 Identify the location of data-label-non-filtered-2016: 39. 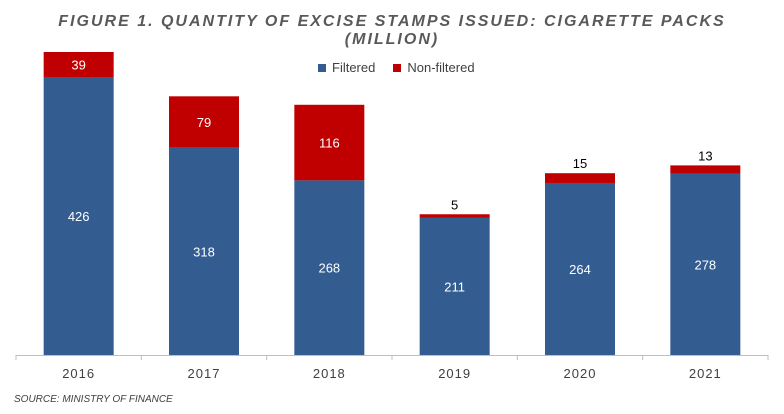
(78, 65).